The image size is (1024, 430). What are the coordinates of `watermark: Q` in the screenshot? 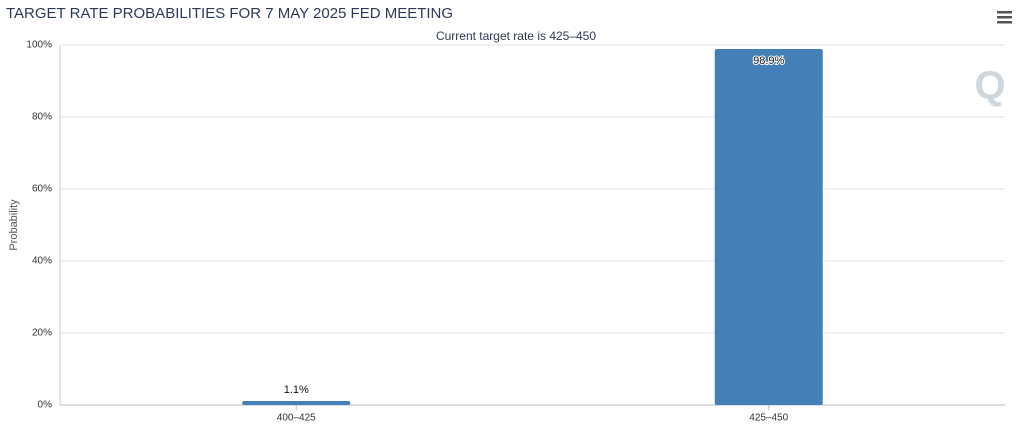 It's located at (989, 86).